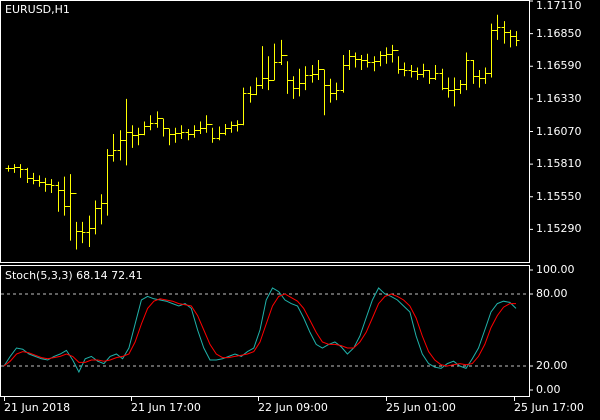  I want to click on symbol-label: EURUSD,H1, so click(37, 9).